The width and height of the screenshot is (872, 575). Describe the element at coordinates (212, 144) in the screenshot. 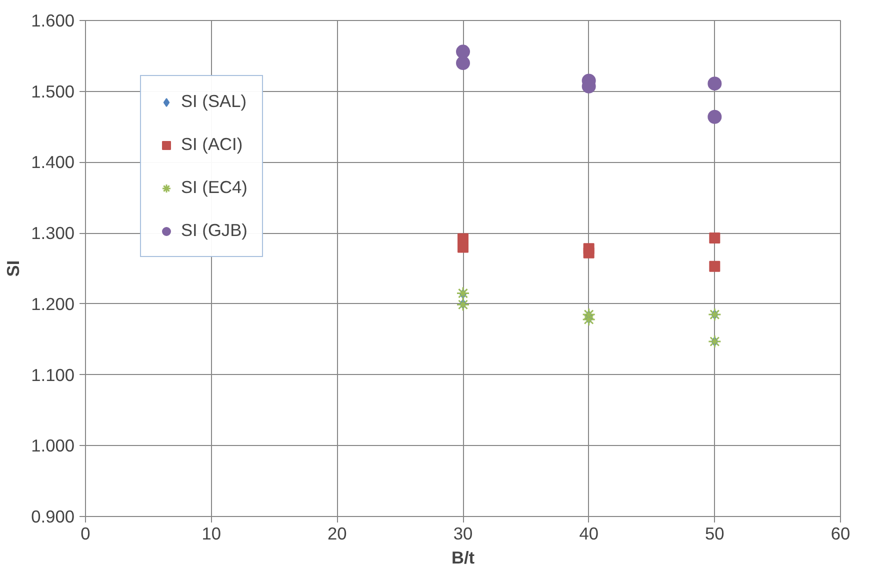

I see `legend-label: SI (ACI)` at that location.